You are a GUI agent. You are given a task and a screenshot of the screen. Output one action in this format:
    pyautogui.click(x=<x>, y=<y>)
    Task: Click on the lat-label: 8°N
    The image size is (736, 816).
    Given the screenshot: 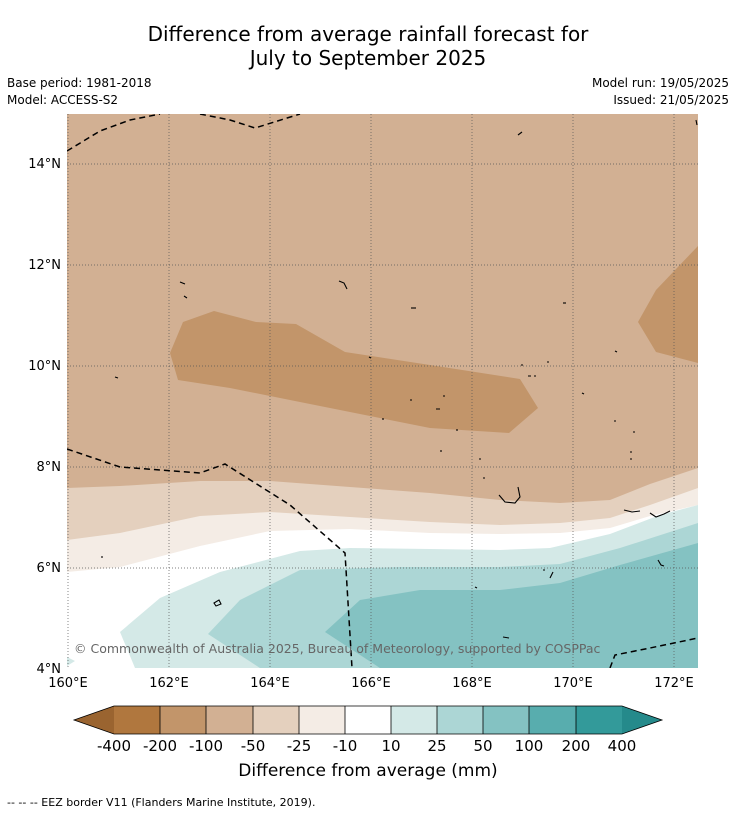 What is the action you would take?
    pyautogui.click(x=49, y=467)
    